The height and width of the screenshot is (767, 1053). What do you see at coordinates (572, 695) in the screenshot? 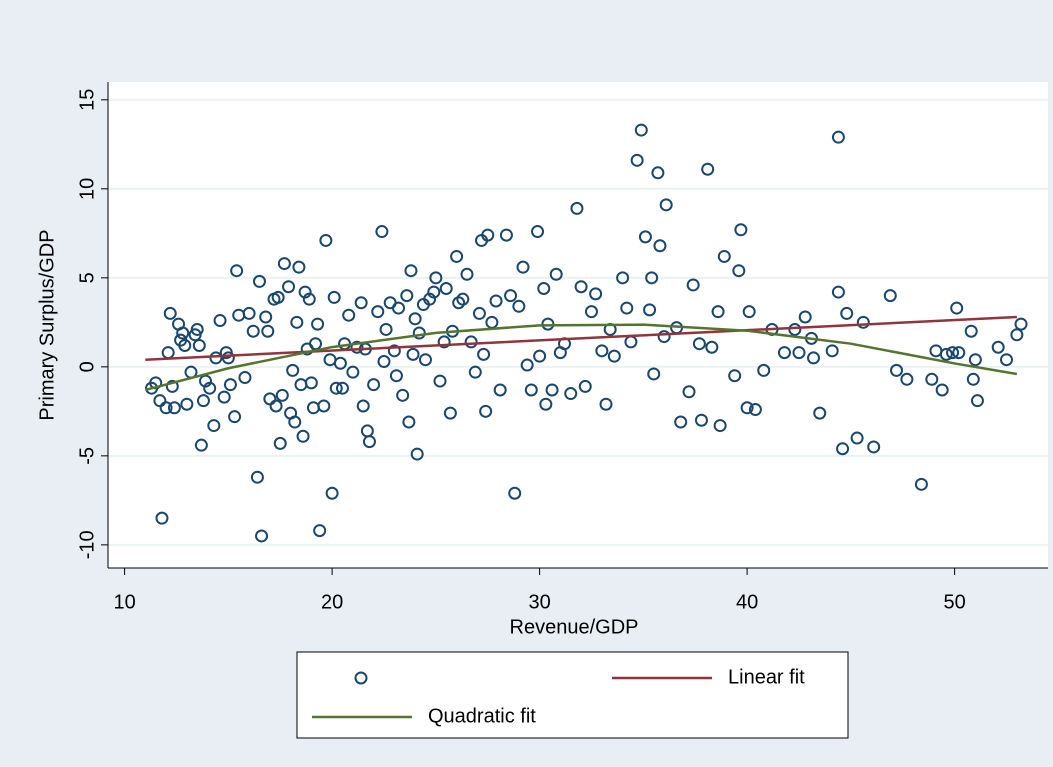
I see `legend` at bounding box center [572, 695].